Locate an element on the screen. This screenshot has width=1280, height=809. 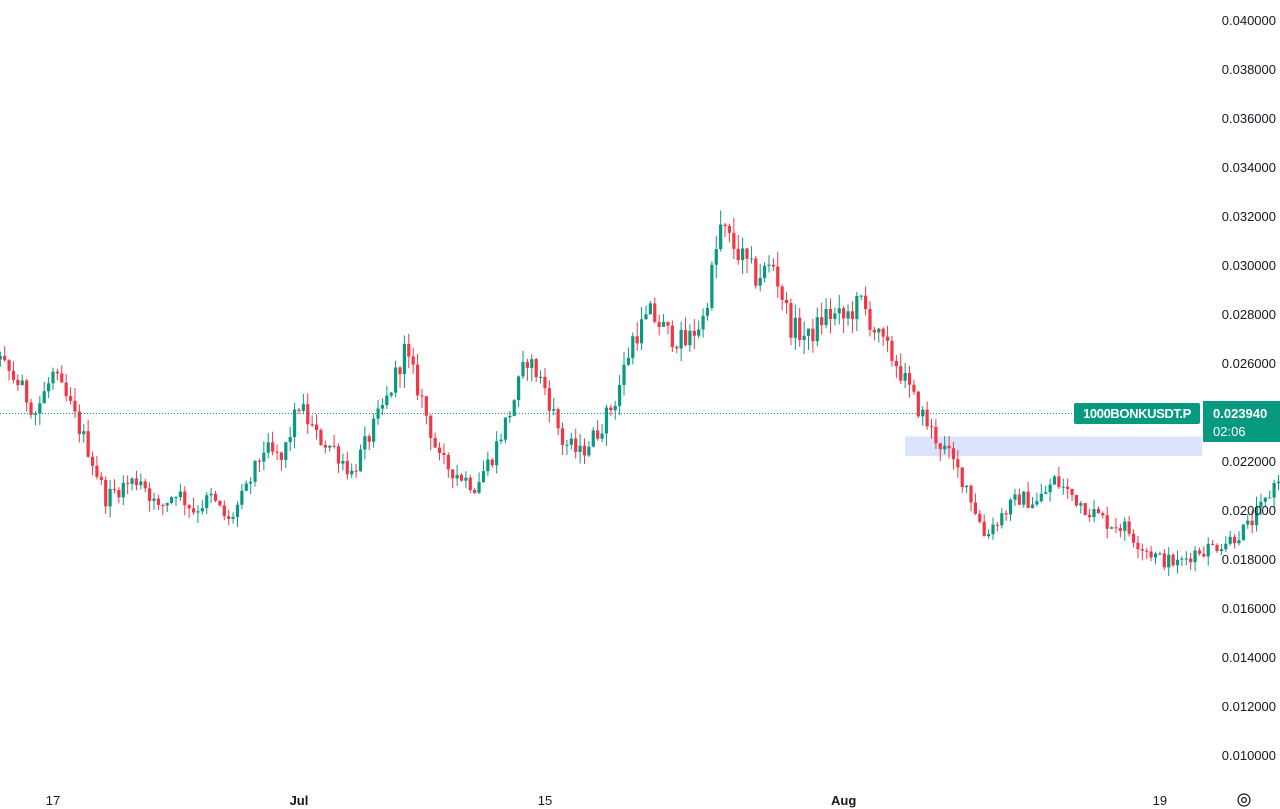
y-tick-label: 0.020000 is located at coordinates (1249, 510).